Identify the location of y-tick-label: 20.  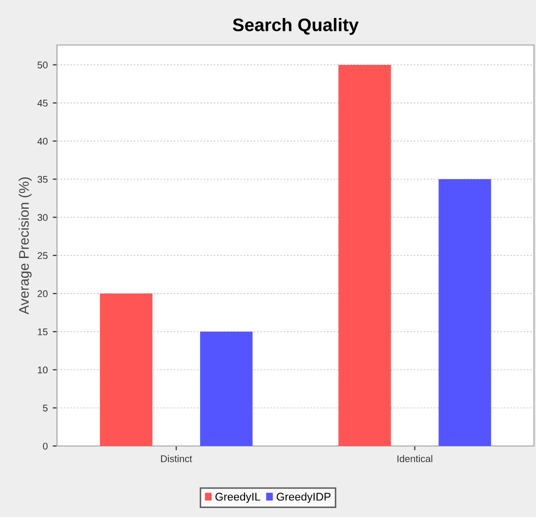
(43, 294).